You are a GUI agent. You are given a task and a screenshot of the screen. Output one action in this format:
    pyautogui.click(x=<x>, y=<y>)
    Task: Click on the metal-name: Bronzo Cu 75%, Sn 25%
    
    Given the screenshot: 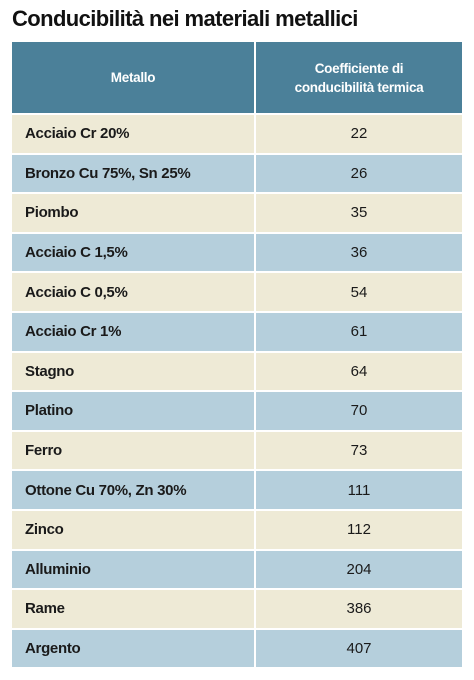 What is the action you would take?
    pyautogui.click(x=133, y=173)
    